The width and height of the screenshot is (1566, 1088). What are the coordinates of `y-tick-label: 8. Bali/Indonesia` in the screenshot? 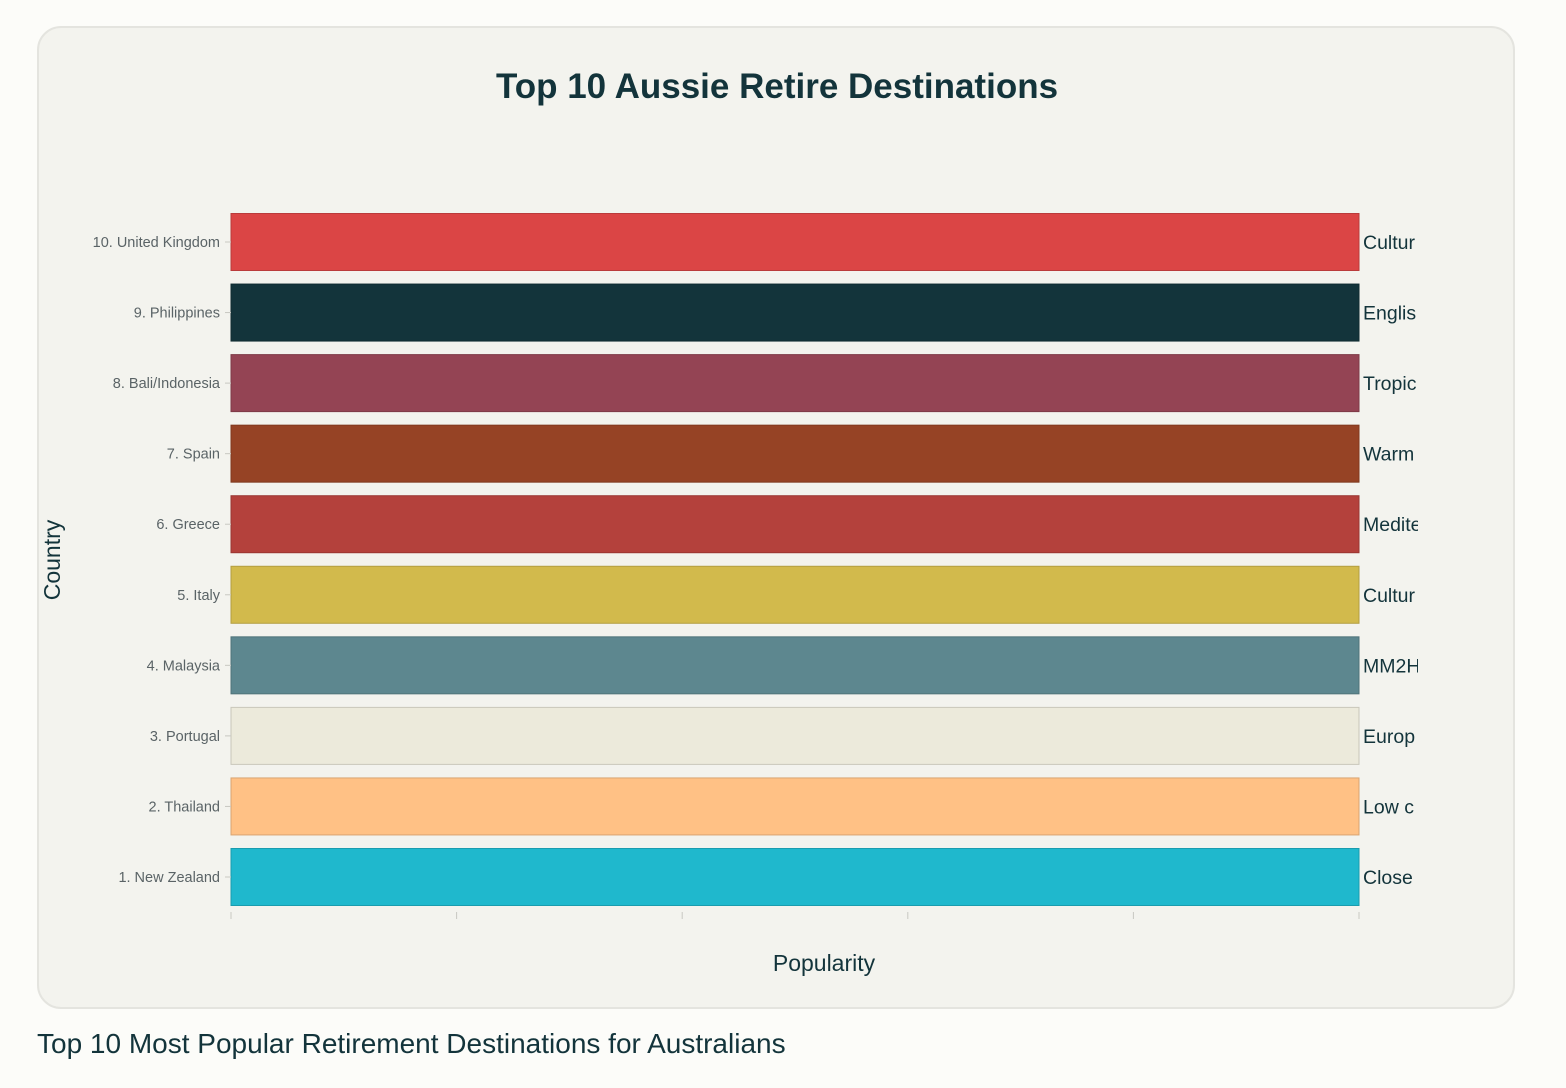 It's located at (167, 384).